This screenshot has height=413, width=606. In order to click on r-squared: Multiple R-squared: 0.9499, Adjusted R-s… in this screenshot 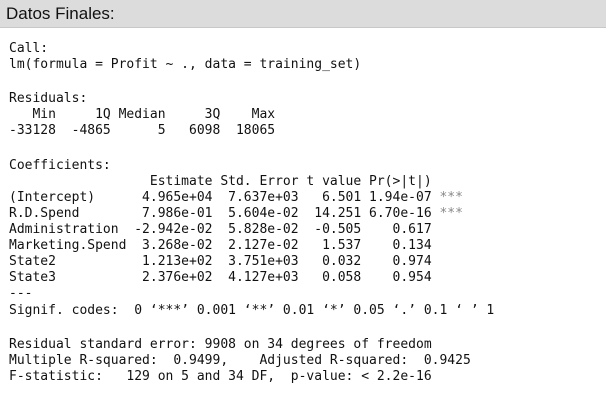, I will do `click(240, 360)`.